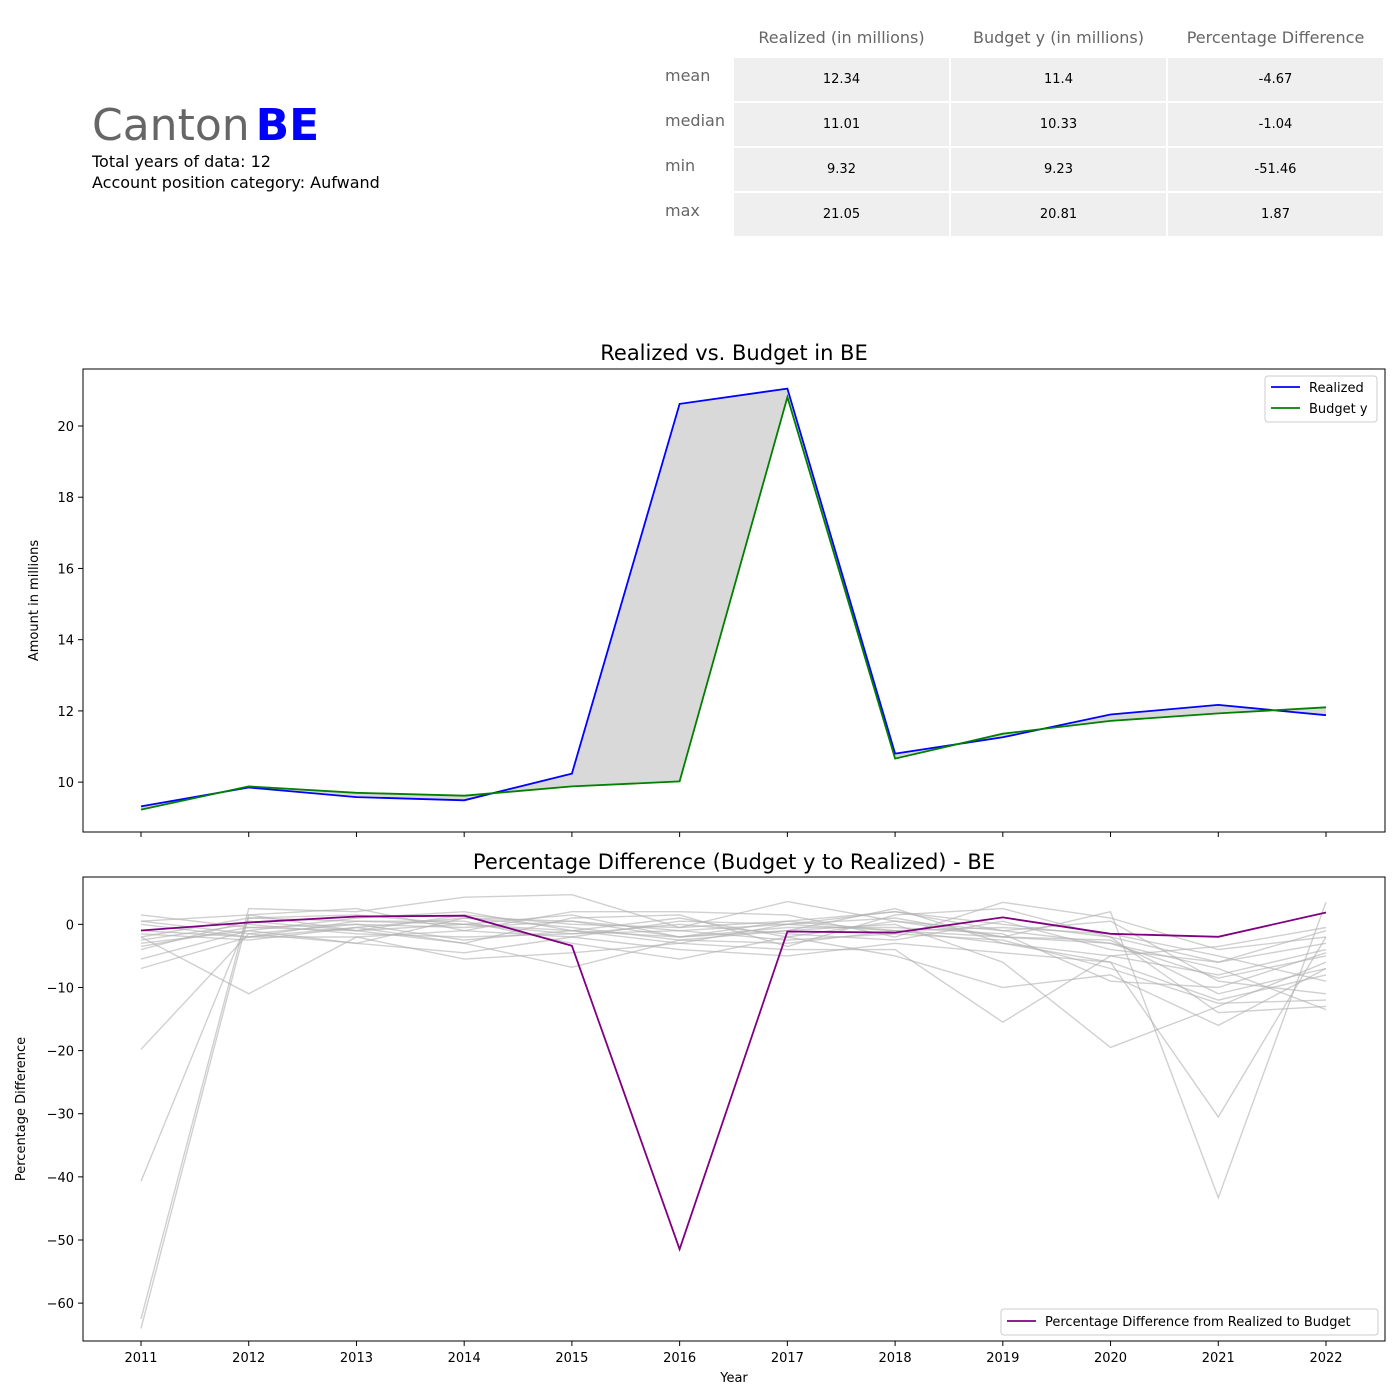 The height and width of the screenshot is (1400, 1400). I want to click on y-axis-label: Amount in millions, so click(34, 601).